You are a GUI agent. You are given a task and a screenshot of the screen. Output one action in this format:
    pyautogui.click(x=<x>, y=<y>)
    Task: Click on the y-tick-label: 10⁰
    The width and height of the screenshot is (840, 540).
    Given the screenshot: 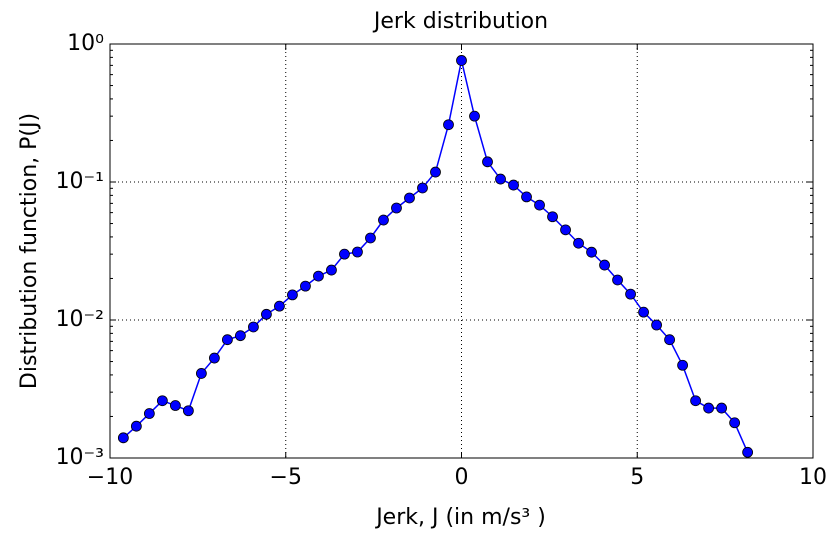 What is the action you would take?
    pyautogui.click(x=85, y=43)
    